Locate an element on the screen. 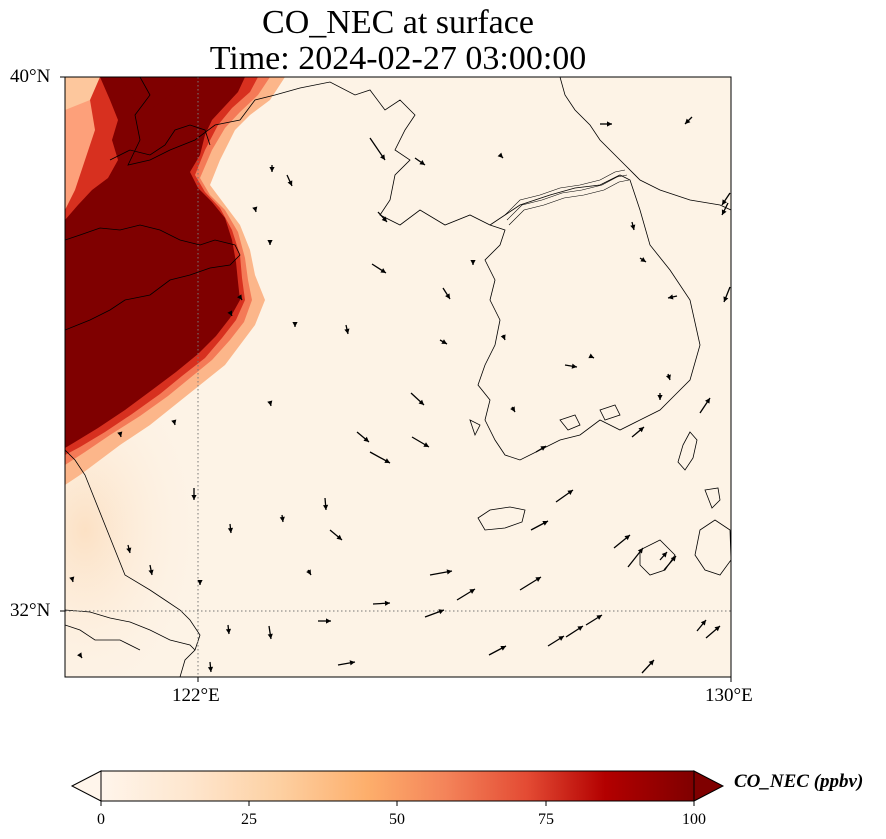 The height and width of the screenshot is (839, 886). lat-tick-32n: 32°N is located at coordinates (30, 610).